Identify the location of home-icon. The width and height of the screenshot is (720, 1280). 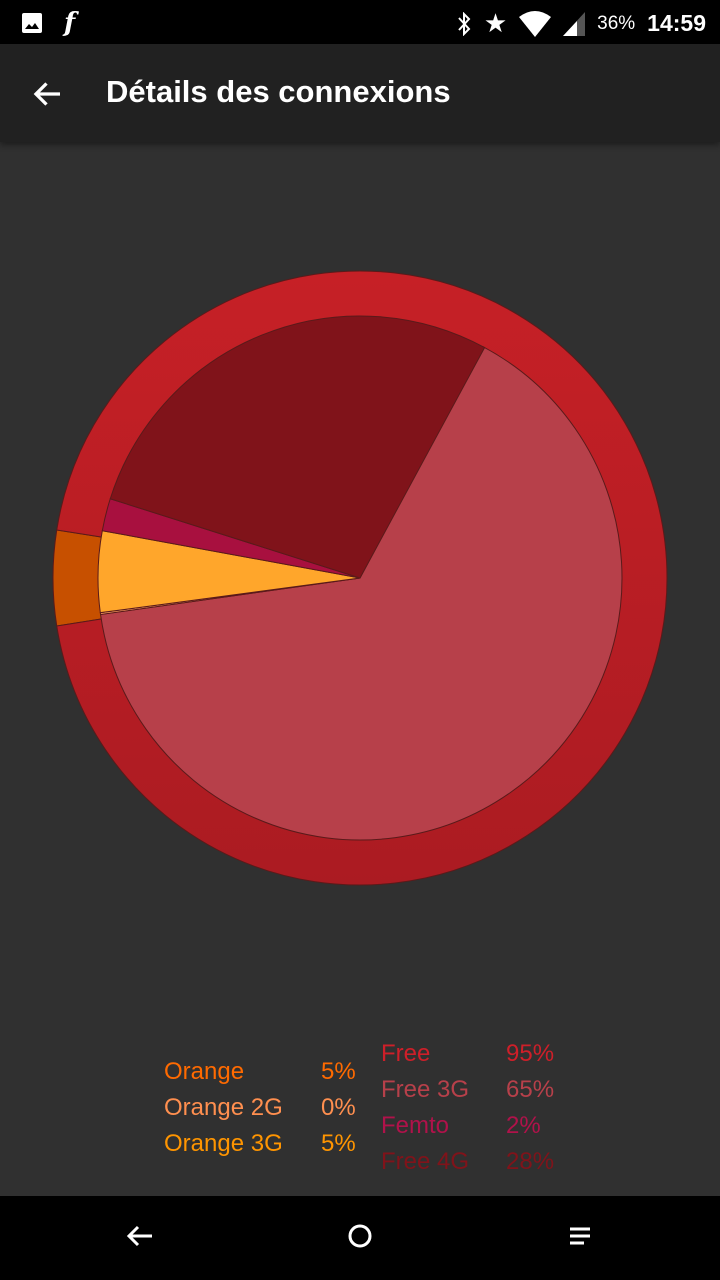
(360, 1238).